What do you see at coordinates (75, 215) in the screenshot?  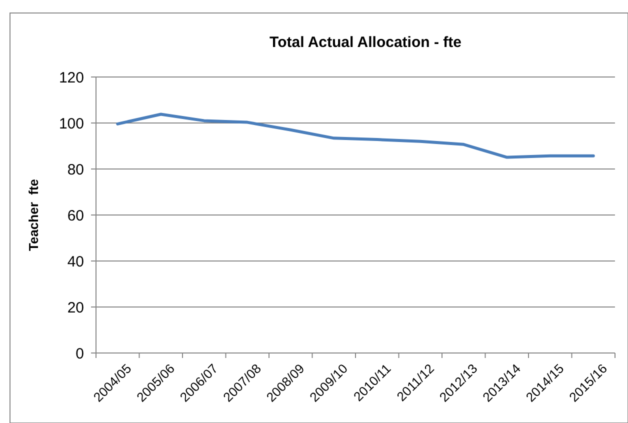 I see `y-tick-label: 60` at bounding box center [75, 215].